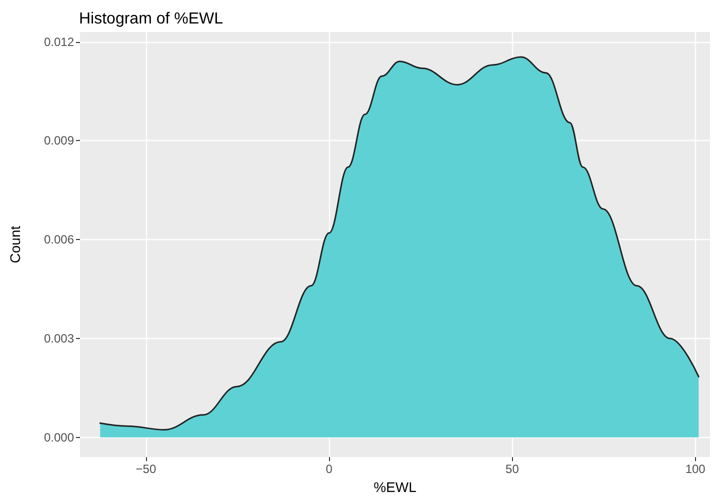 The height and width of the screenshot is (499, 716). Describe the element at coordinates (395, 487) in the screenshot. I see `x-axis-title: %EWL` at that location.